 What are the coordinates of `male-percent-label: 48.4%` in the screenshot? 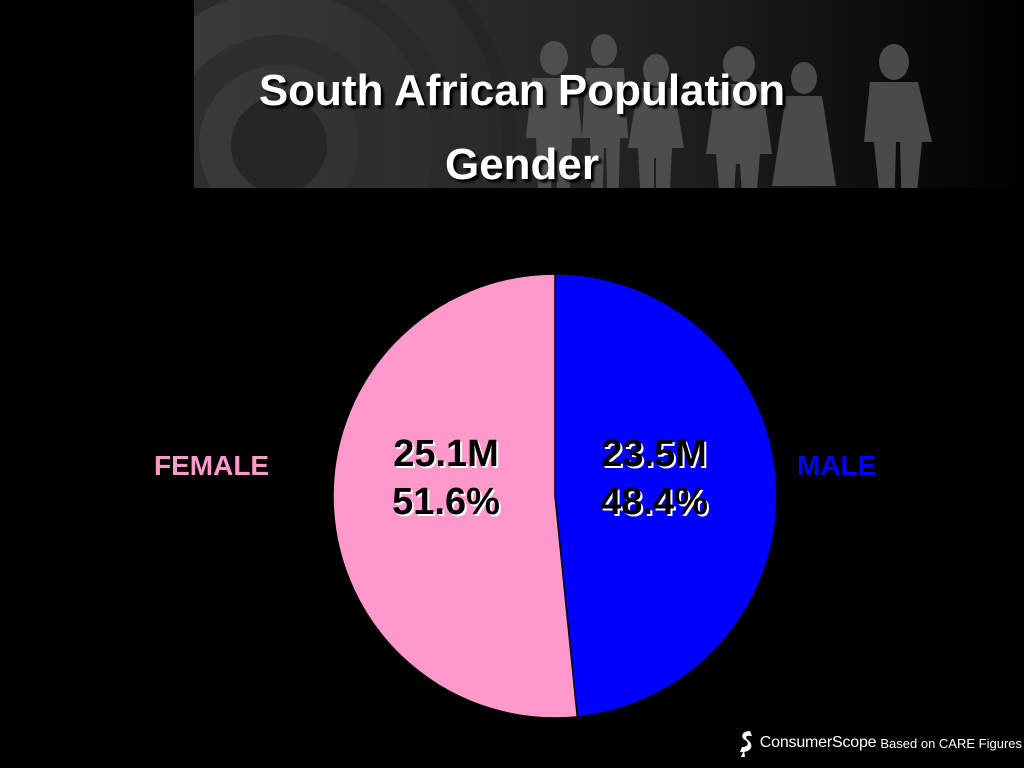 It's located at (654, 502).